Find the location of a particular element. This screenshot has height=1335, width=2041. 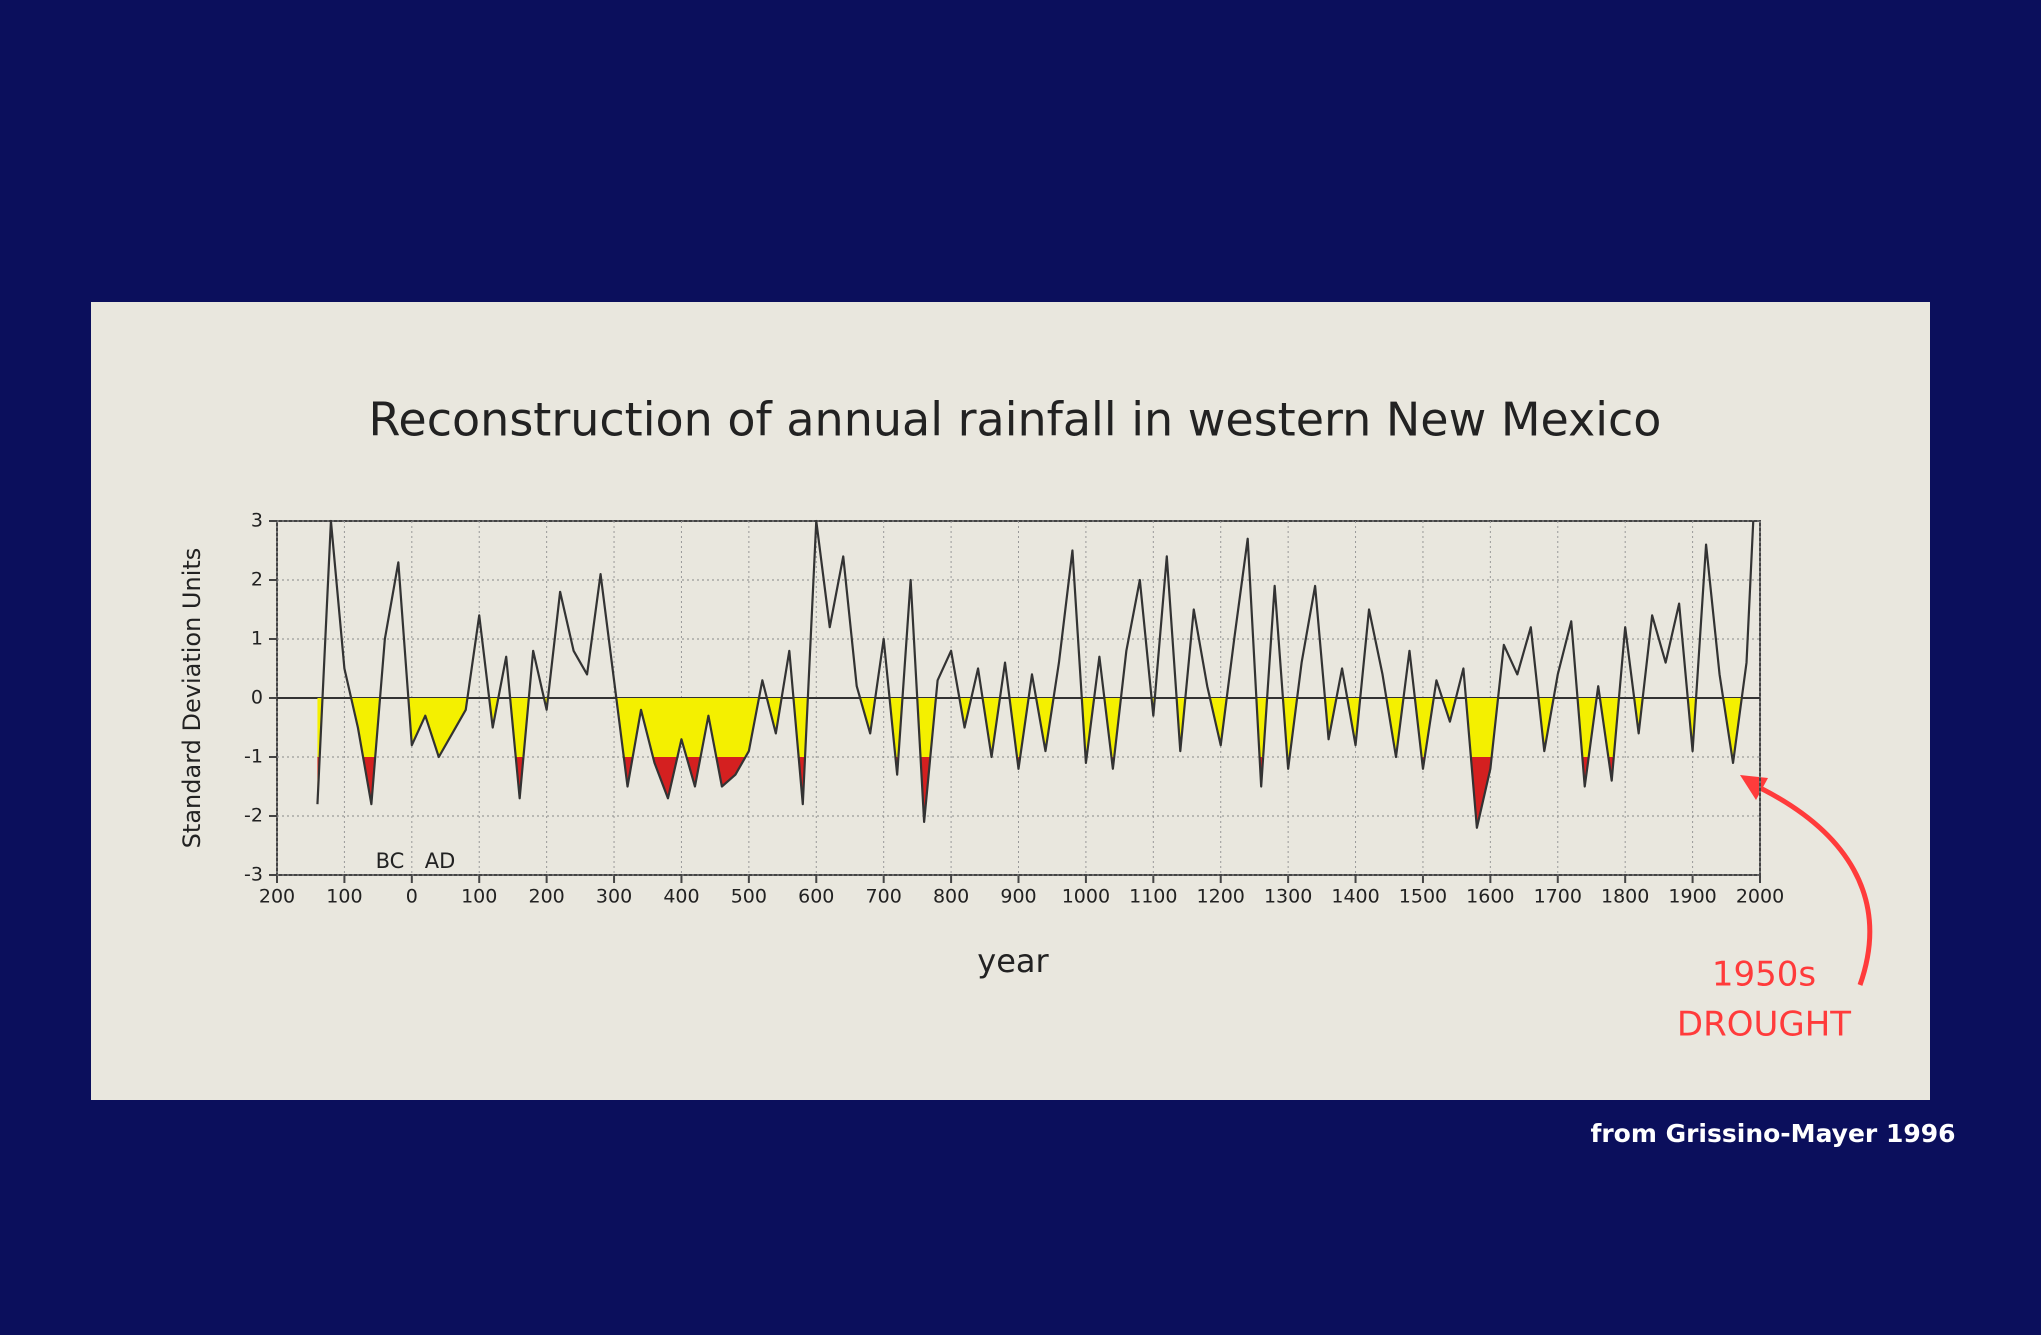

y-axis-label: Standard Deviation Units is located at coordinates (192, 698).